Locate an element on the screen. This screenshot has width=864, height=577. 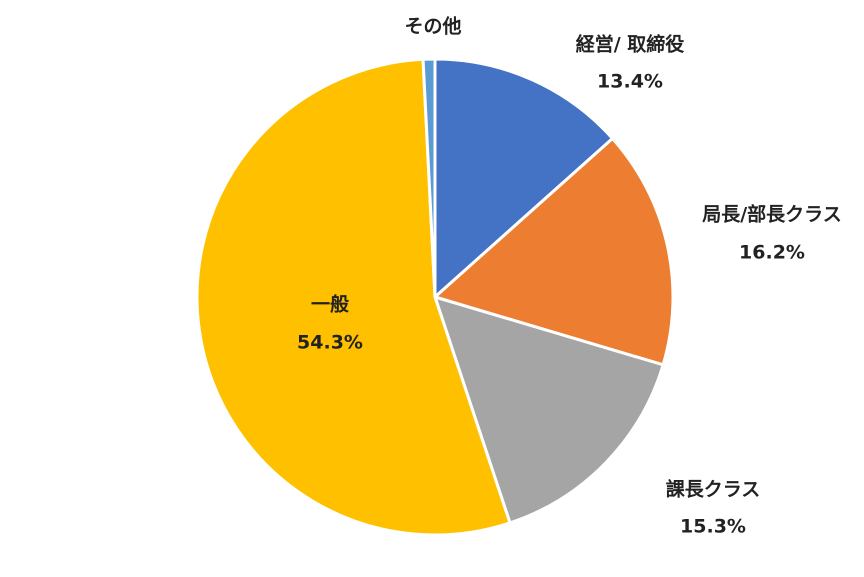
slice-value-label: 13.4% is located at coordinates (630, 82).